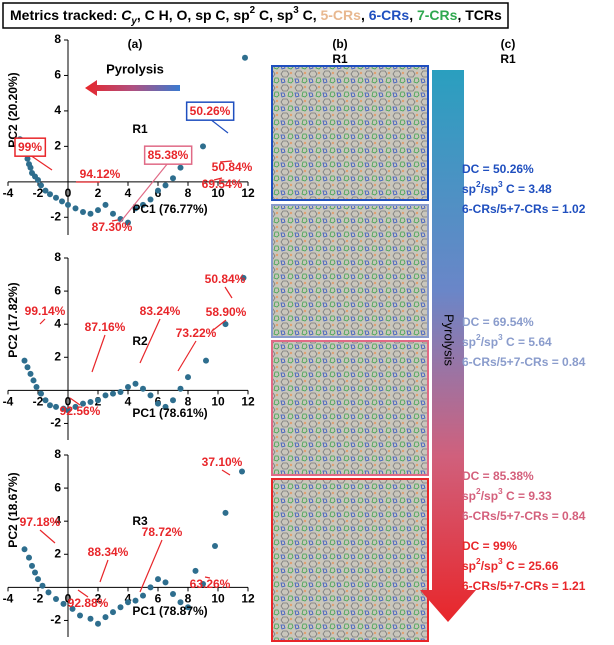 The height and width of the screenshot is (645, 614). Describe the element at coordinates (13, 109) in the screenshot. I see `y-axis-label: PC2 (20.20%)` at that location.